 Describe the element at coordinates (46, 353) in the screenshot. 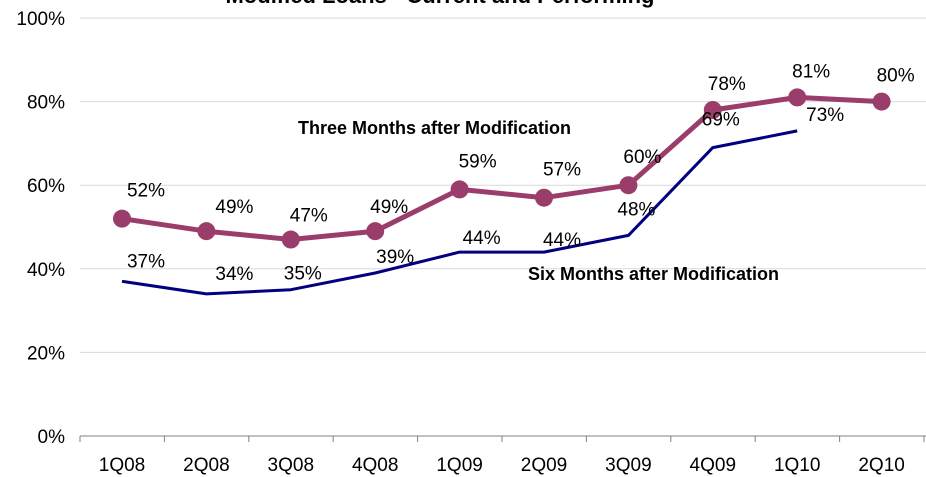

I see `y-tick-label: 20%` at that location.